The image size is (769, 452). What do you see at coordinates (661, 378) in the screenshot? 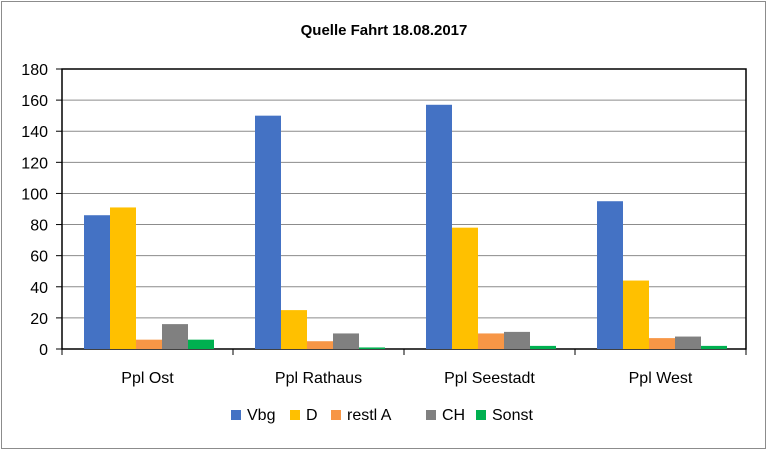
I see `x-category-label: Ppl West` at bounding box center [661, 378].